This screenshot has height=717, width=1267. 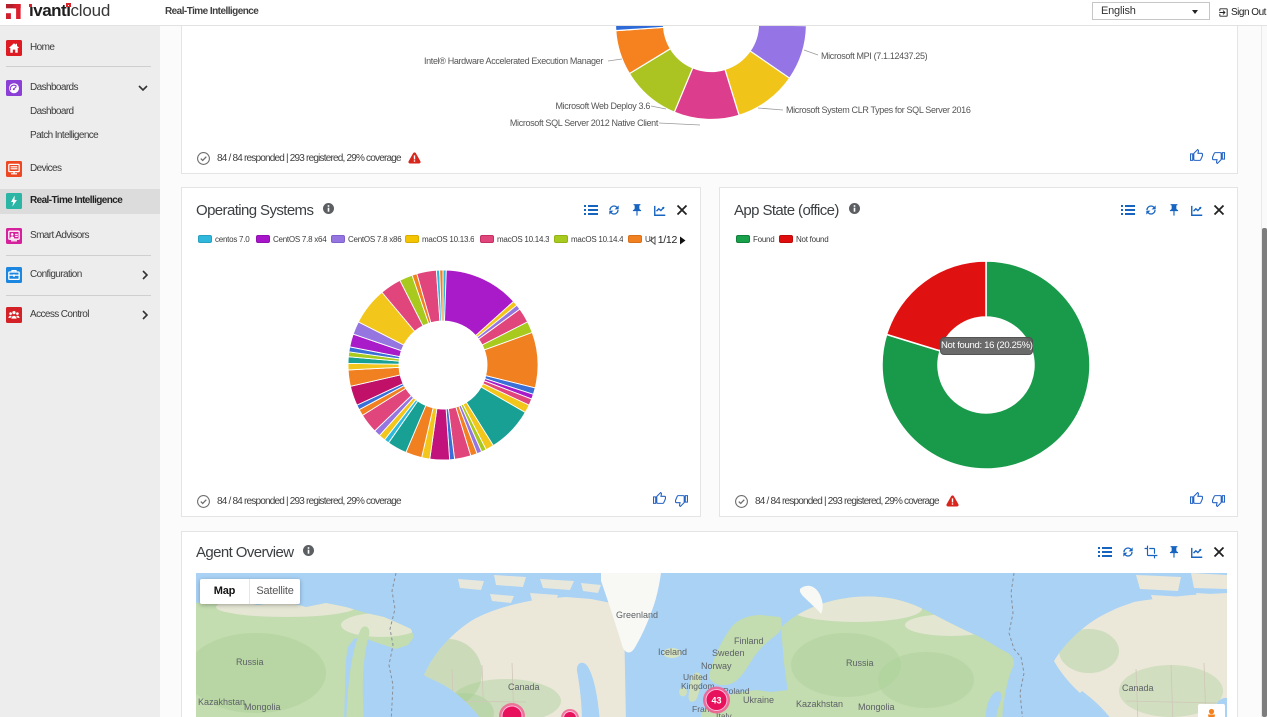 I want to click on svg-text: France, so click(x=705, y=709).